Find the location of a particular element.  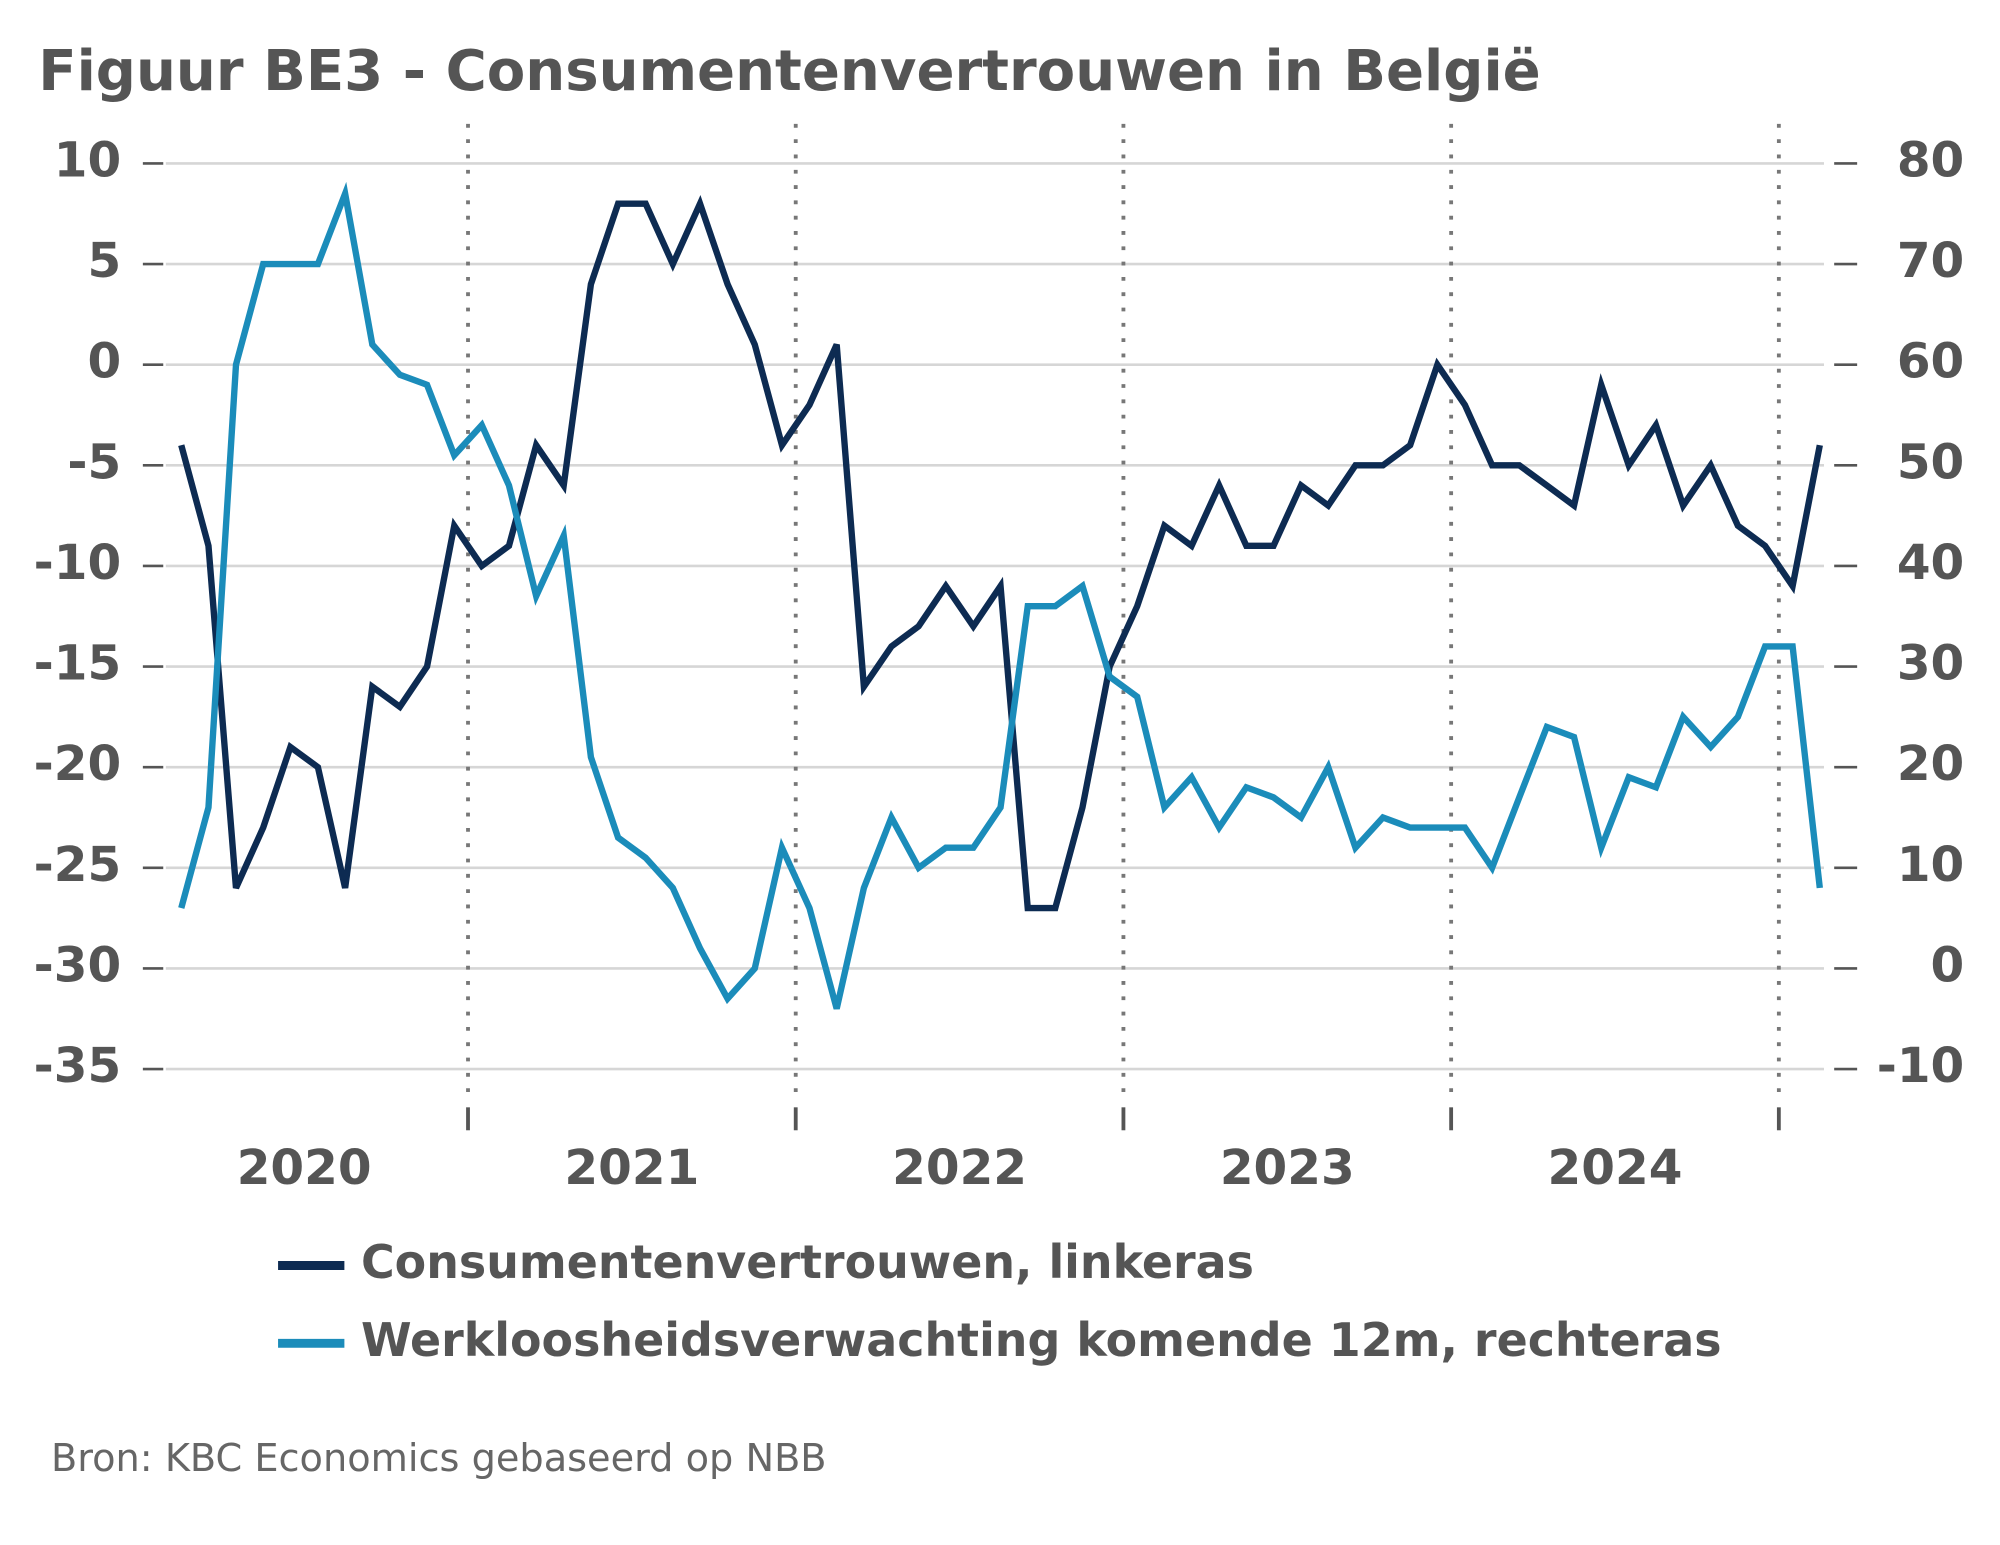

y2-tick-label: 10 is located at coordinates (1930, 865).